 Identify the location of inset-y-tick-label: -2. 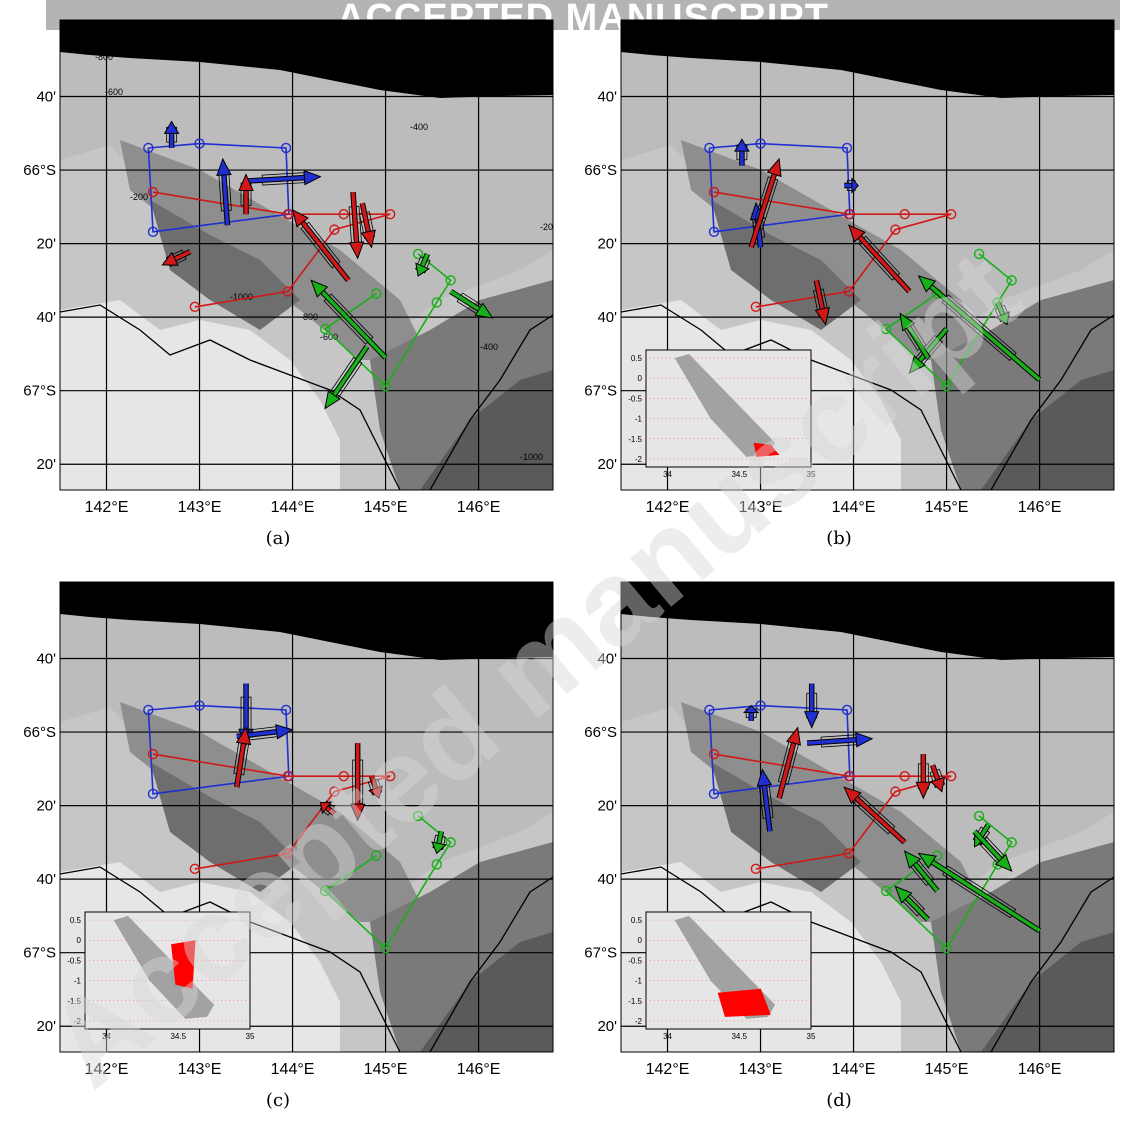
(639, 1021).